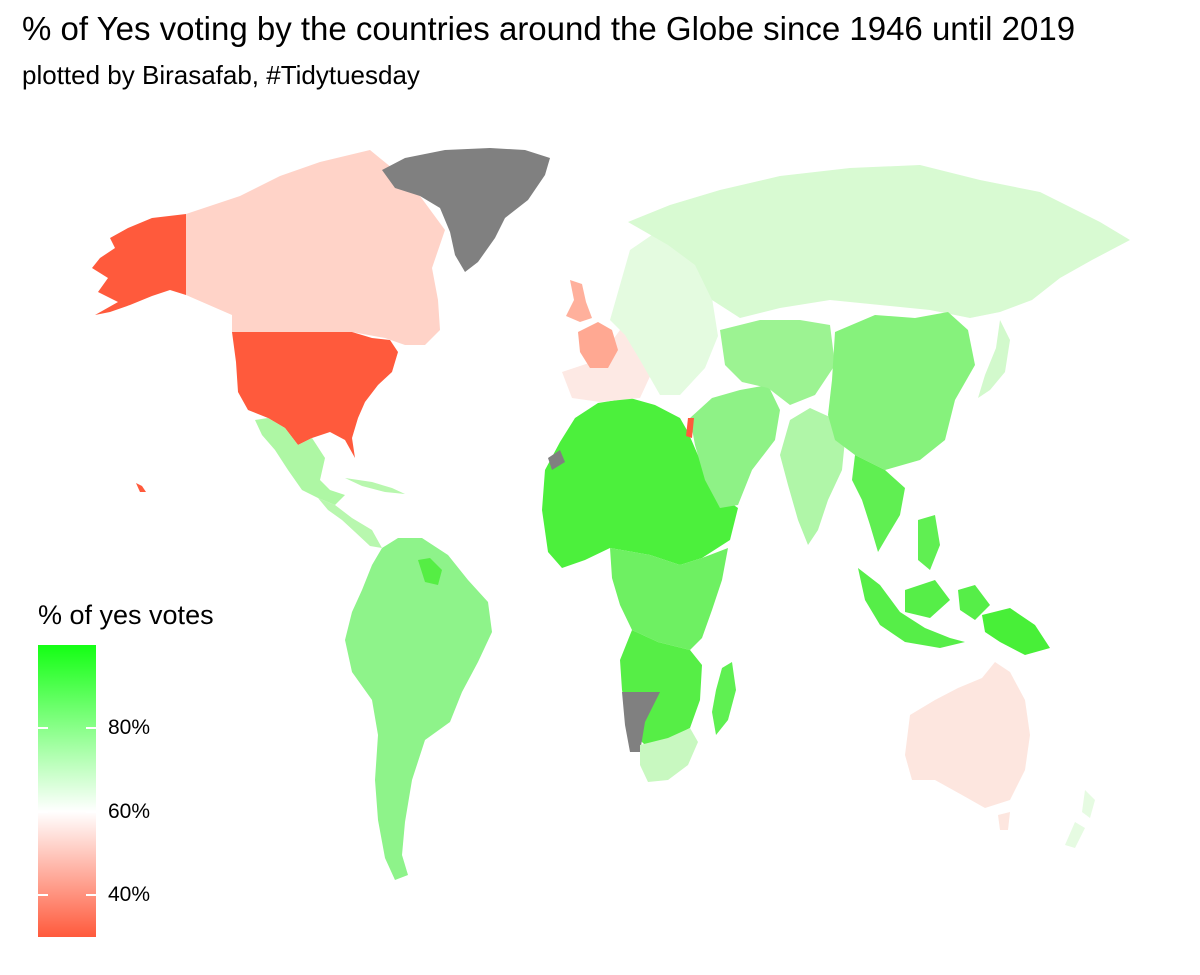  Describe the element at coordinates (1016, 631) in the screenshot. I see `region-papua` at that location.